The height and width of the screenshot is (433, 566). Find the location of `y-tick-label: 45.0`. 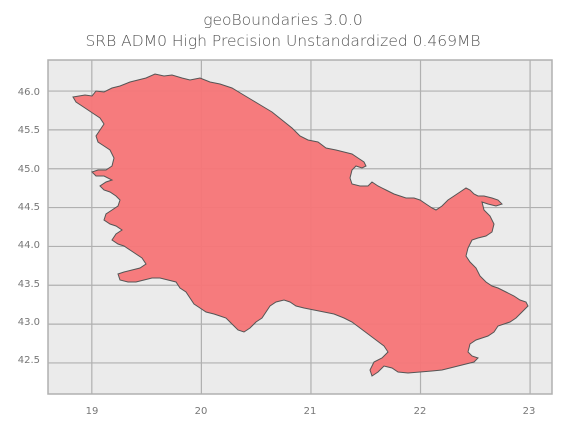

y-tick-label: 45.0 is located at coordinates (29, 169).